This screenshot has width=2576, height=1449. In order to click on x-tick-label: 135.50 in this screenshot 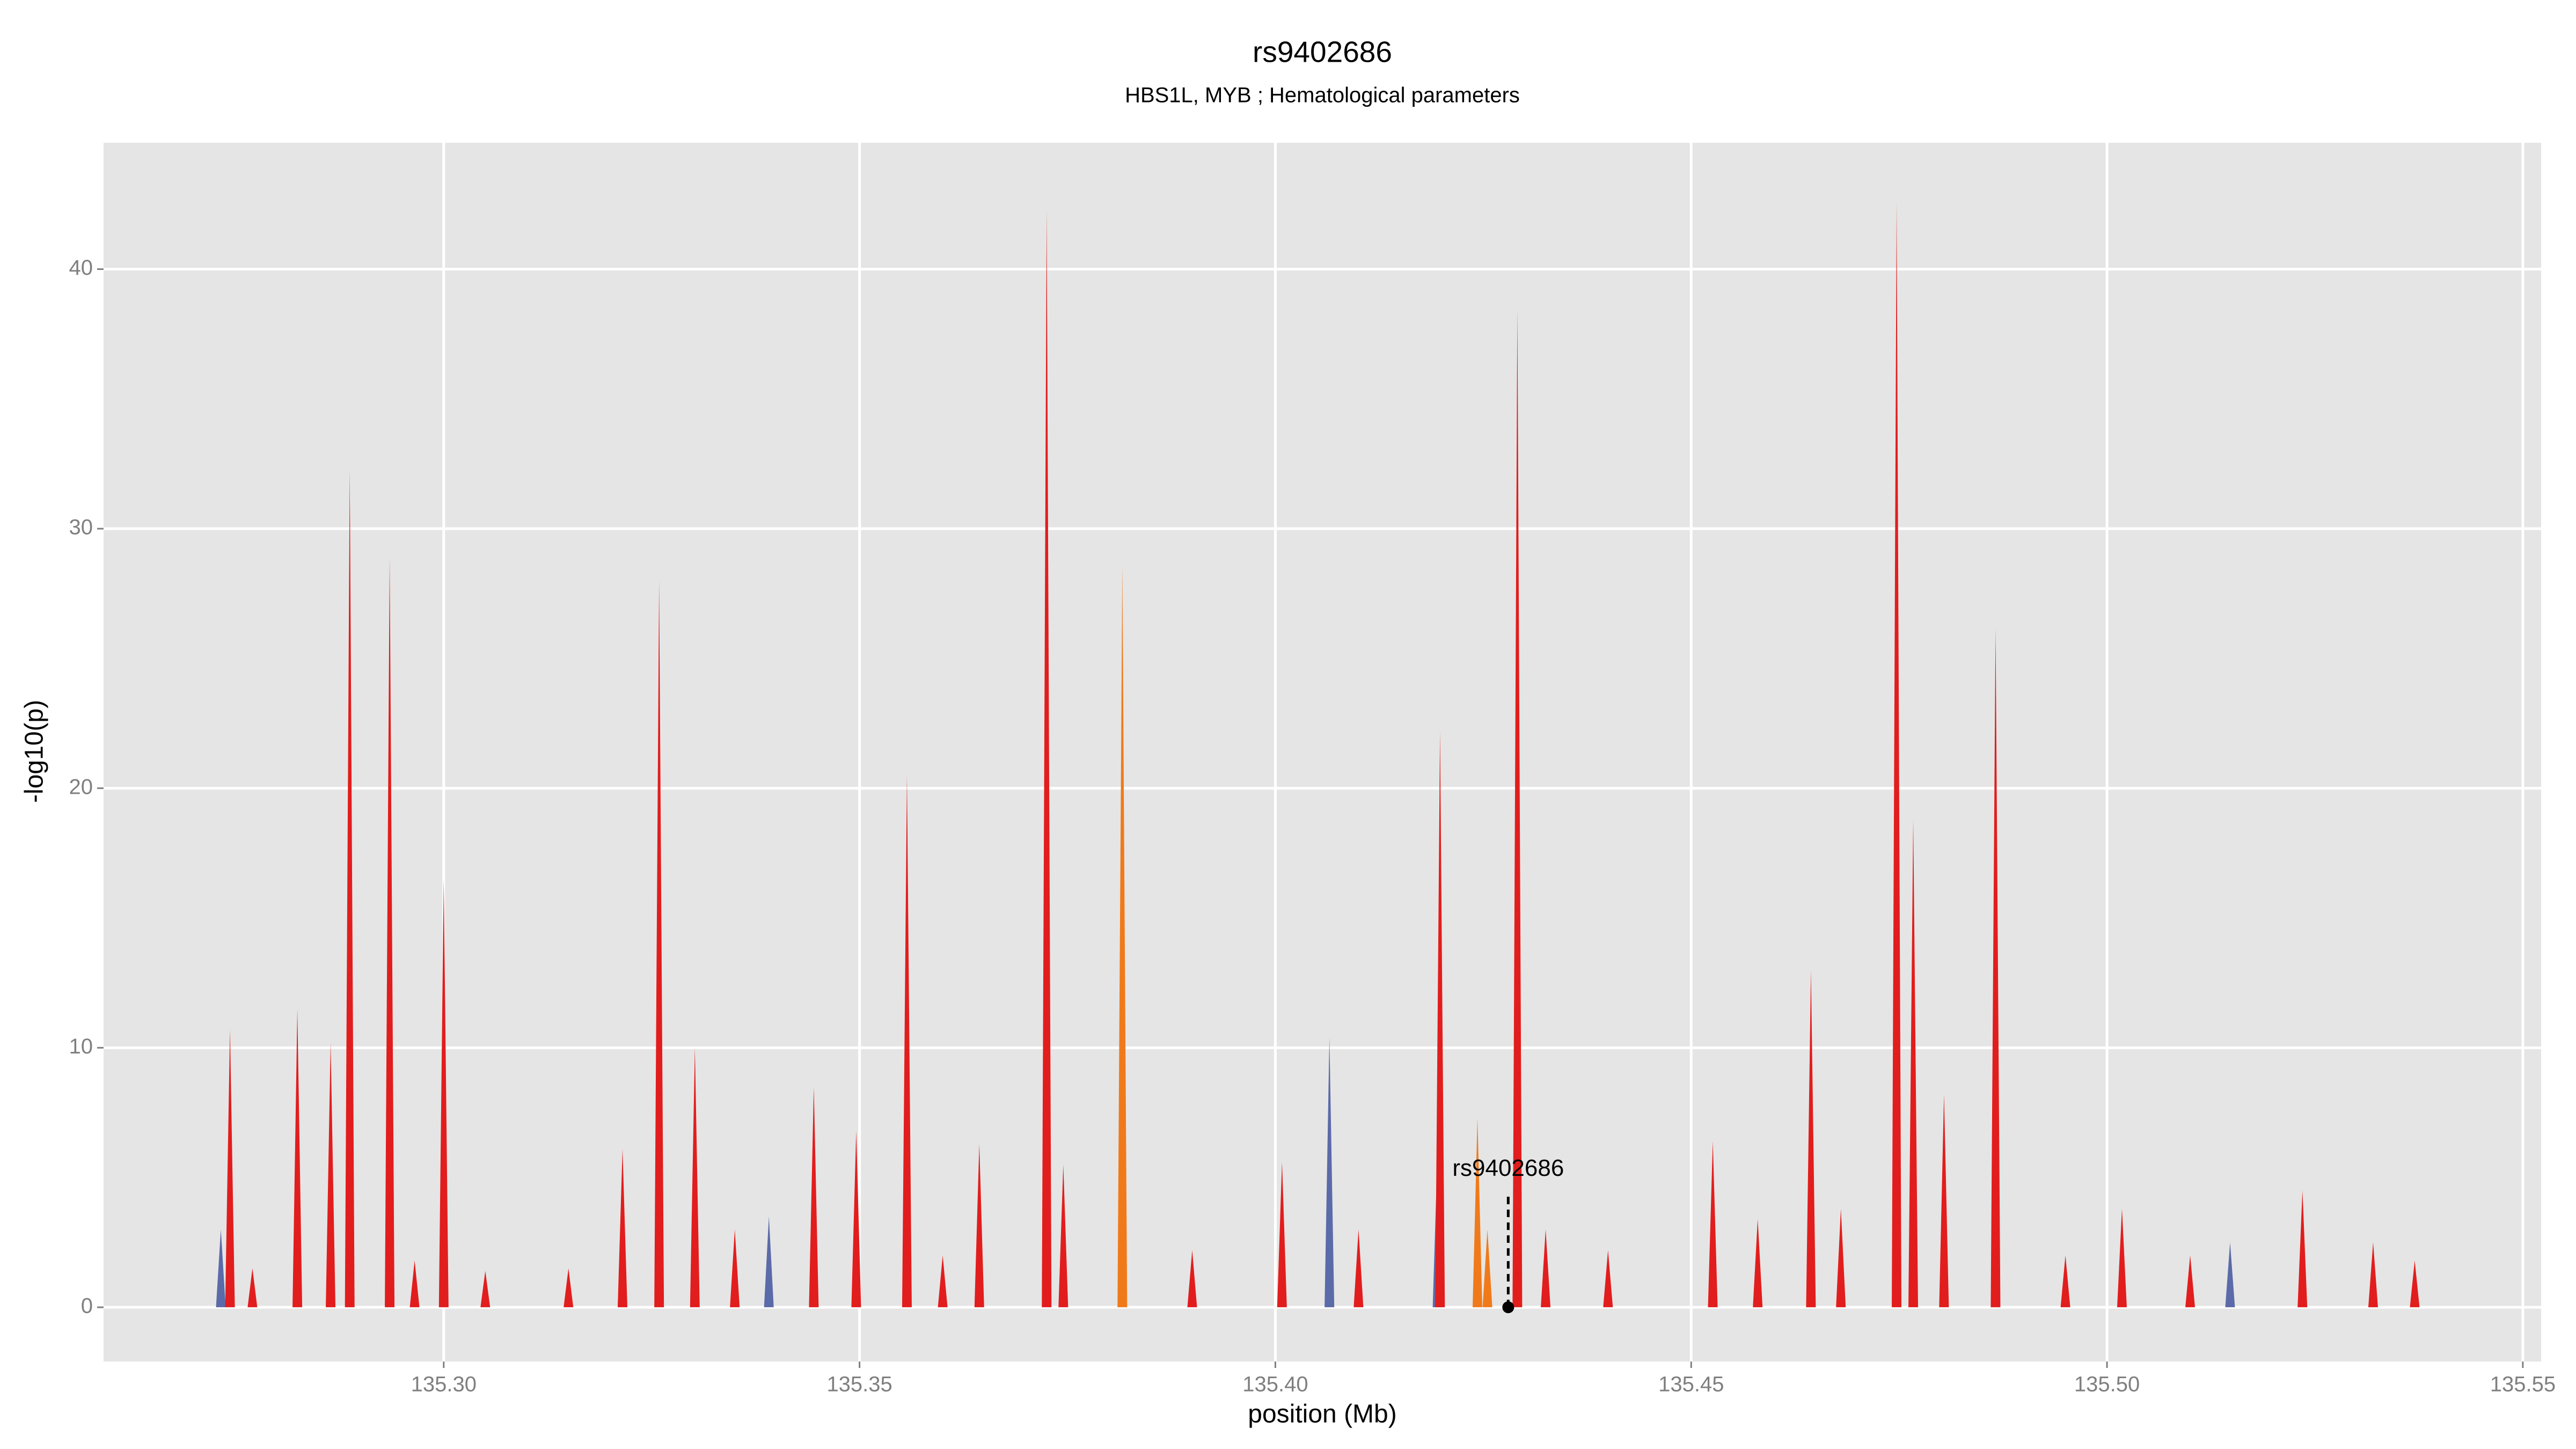, I will do `click(2107, 1384)`.